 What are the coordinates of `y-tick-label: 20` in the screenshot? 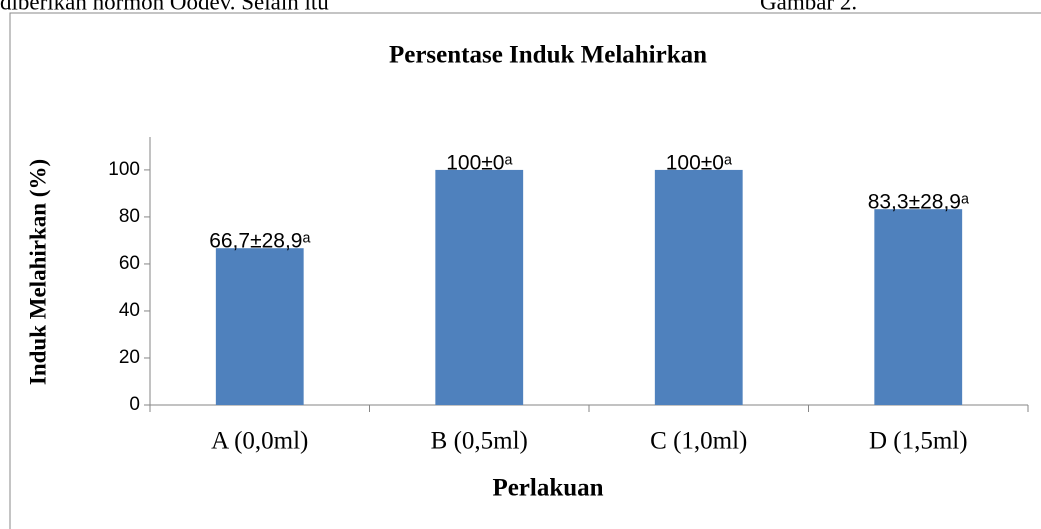 It's located at (129, 357).